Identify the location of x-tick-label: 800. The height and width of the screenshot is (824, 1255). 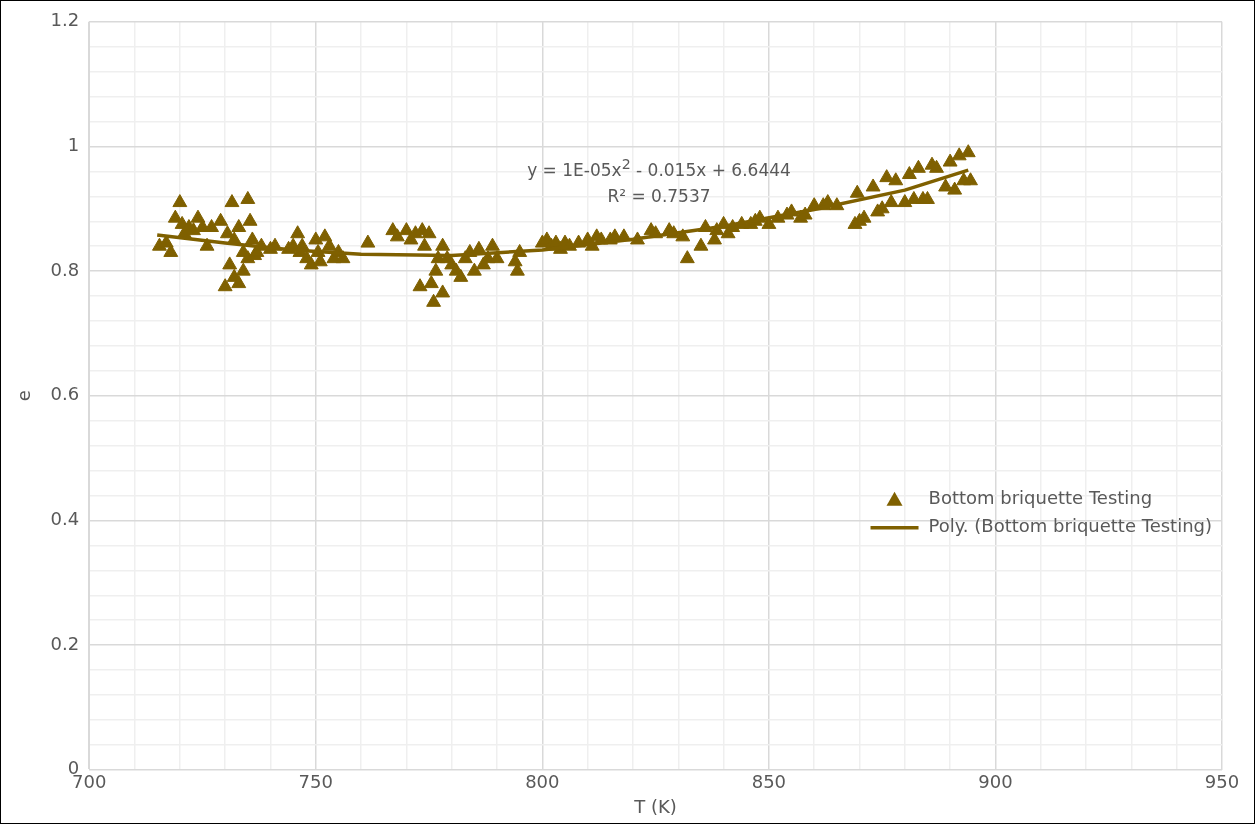
(542, 782).